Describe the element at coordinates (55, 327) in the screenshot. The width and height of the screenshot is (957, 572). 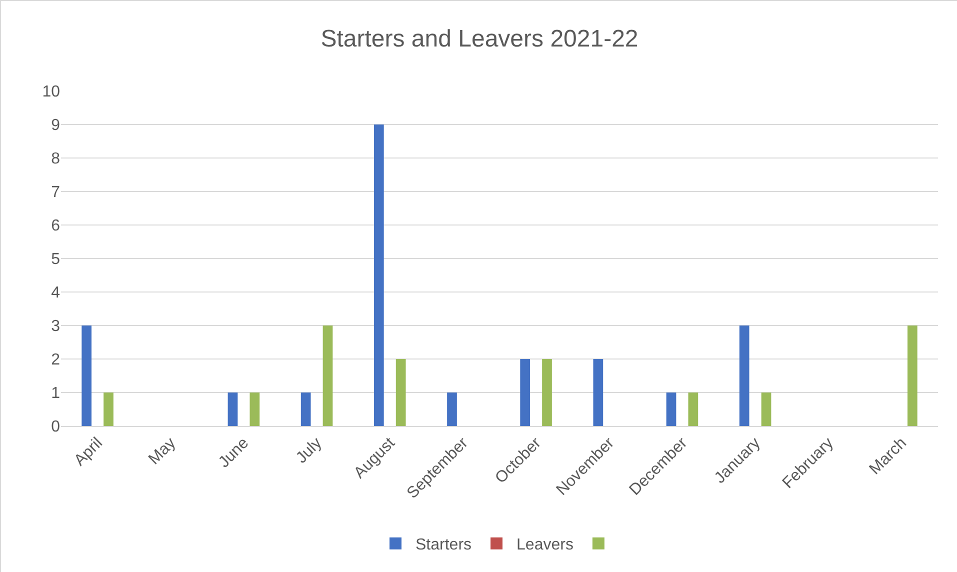
I see `y-tick-label: 3` at that location.